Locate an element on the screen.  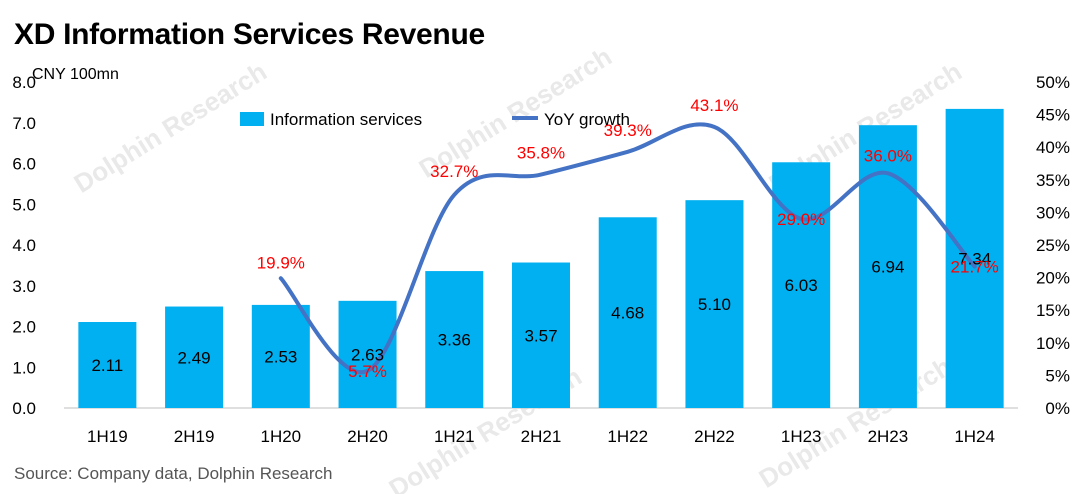
bar-value-label: 3.36 is located at coordinates (454, 340).